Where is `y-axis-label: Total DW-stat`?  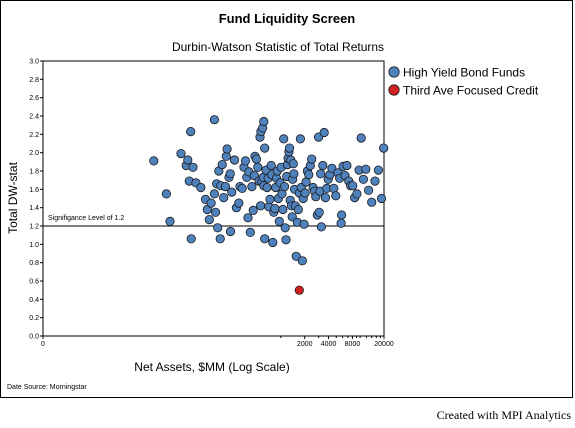
y-axis-label: Total DW-stat is located at coordinates (13, 197).